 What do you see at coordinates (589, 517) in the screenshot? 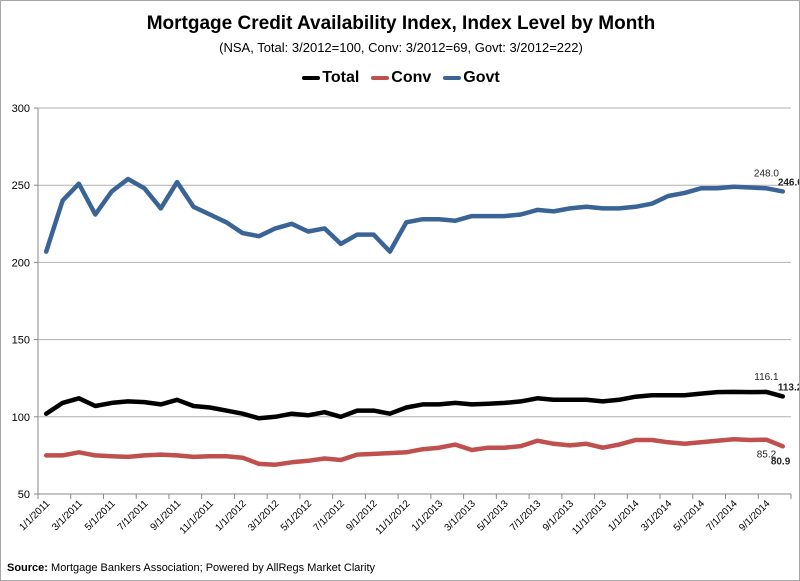
I see `x-tick-label: 11/1/2013` at bounding box center [589, 517].